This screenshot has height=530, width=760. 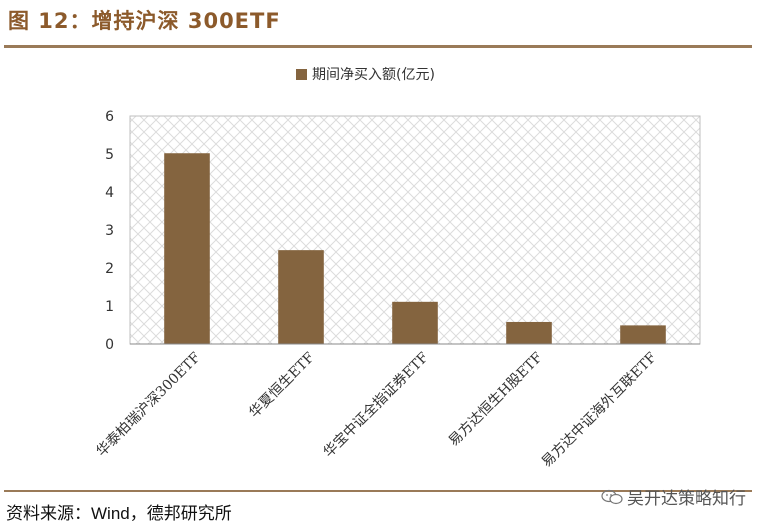 What do you see at coordinates (599, 409) in the screenshot?
I see `x-tick-label-4: 易方达中证海外互联ETF` at bounding box center [599, 409].